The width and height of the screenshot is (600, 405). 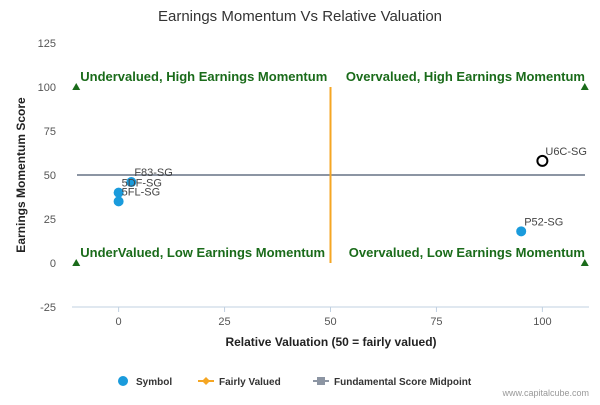 I want to click on legend-item-fundamental-score-midpoint: Fundamental Score Midpoint, so click(x=392, y=382).